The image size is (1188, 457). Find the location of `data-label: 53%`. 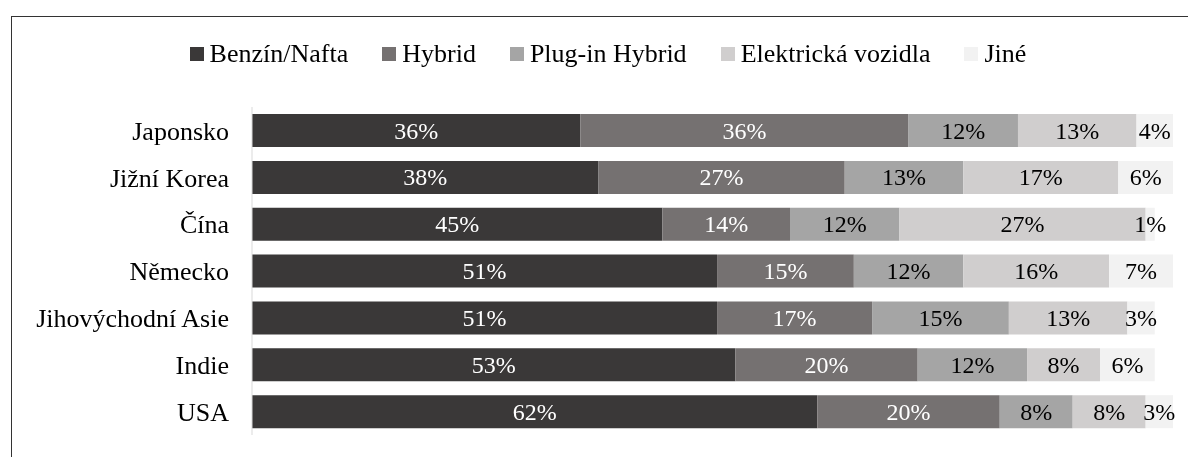

data-label: 53% is located at coordinates (493, 364).